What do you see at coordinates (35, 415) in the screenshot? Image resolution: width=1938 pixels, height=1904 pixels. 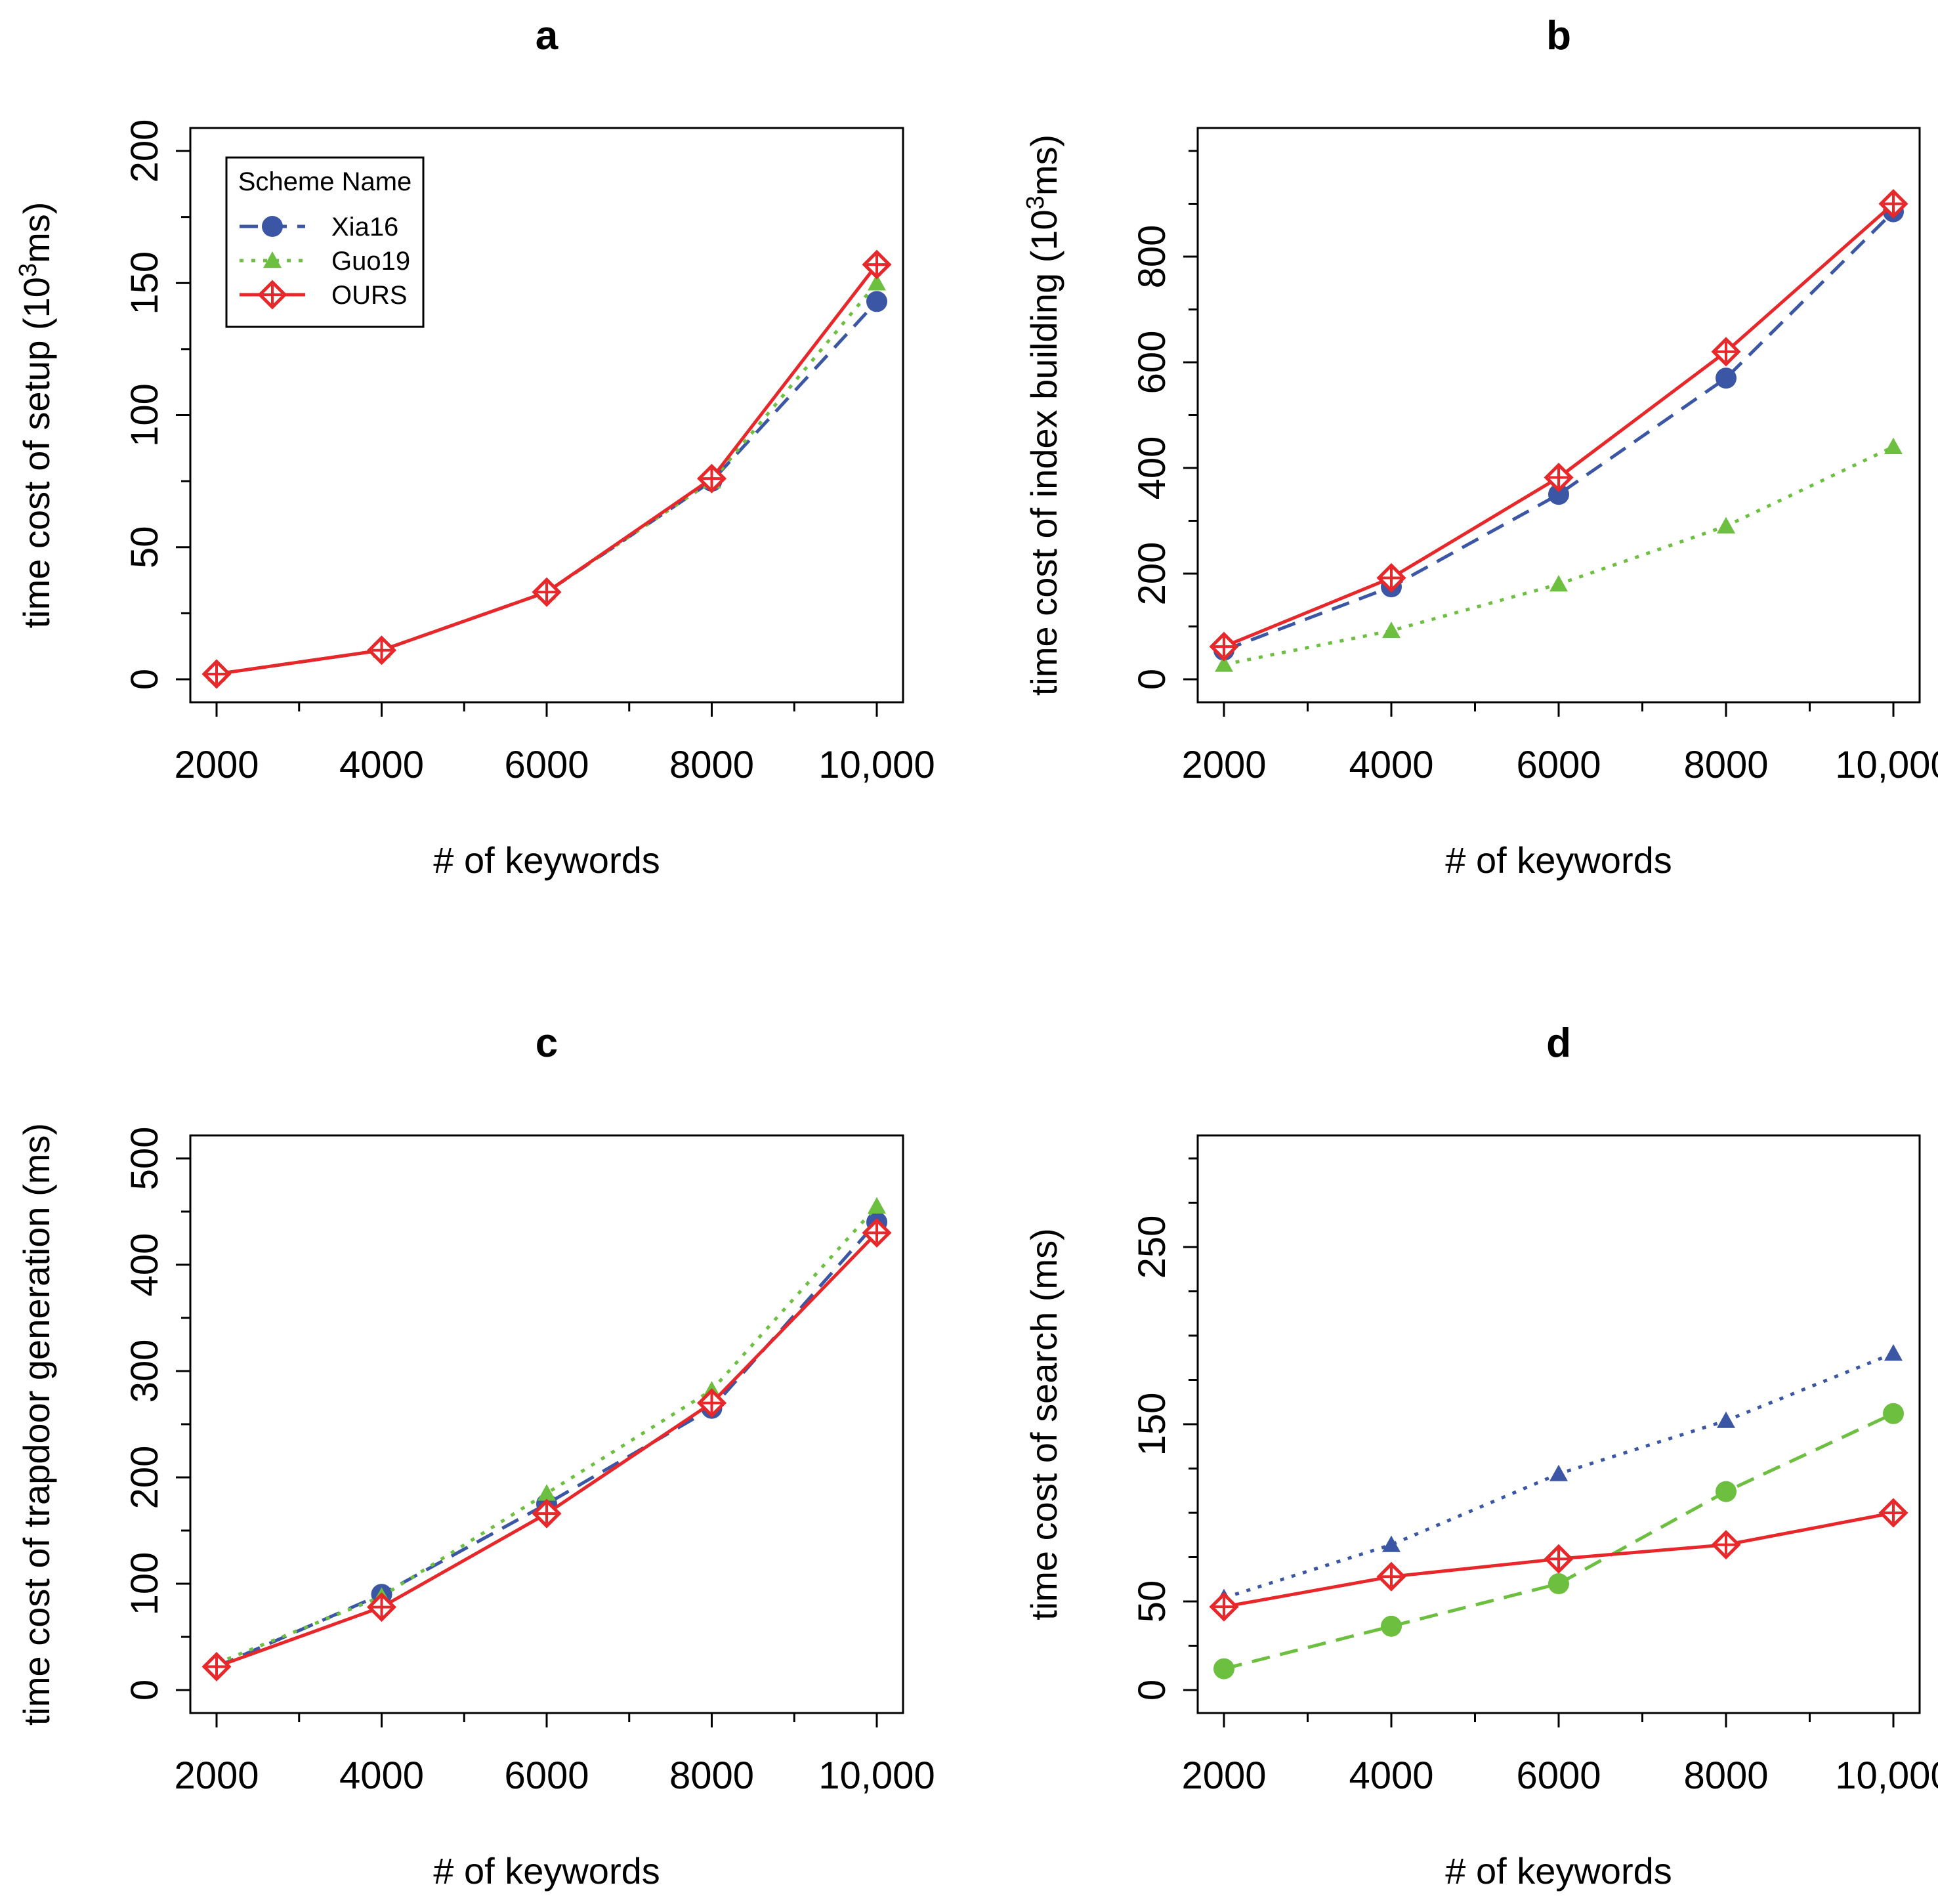 I see `y-axis-label: time cost of setup (103ms)` at bounding box center [35, 415].